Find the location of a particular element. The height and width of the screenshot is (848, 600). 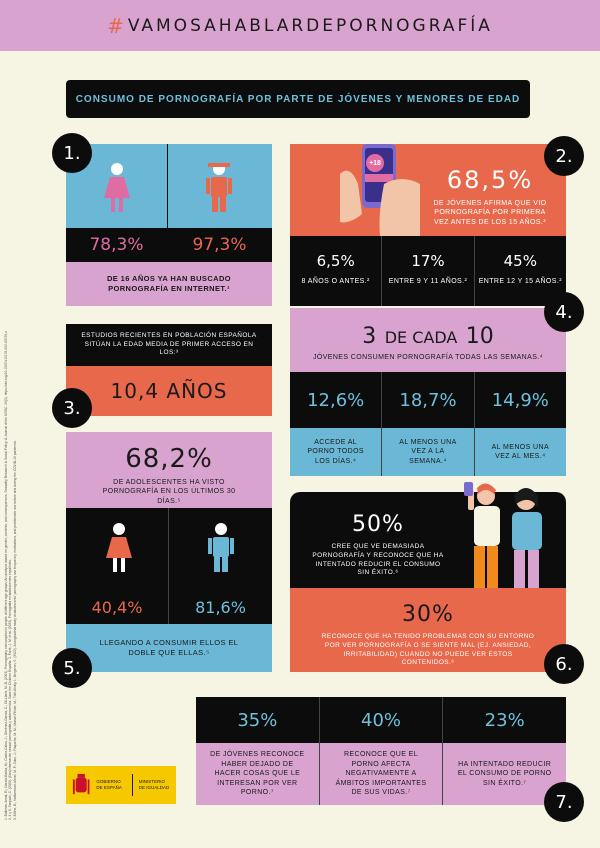

logo-right-text: MINISTERIO DE IGUALDAD is located at coordinates (154, 784).